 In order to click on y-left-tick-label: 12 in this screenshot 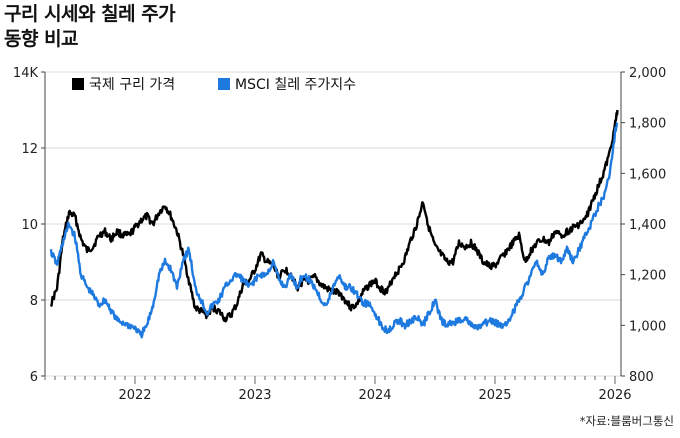, I will do `click(29, 149)`.